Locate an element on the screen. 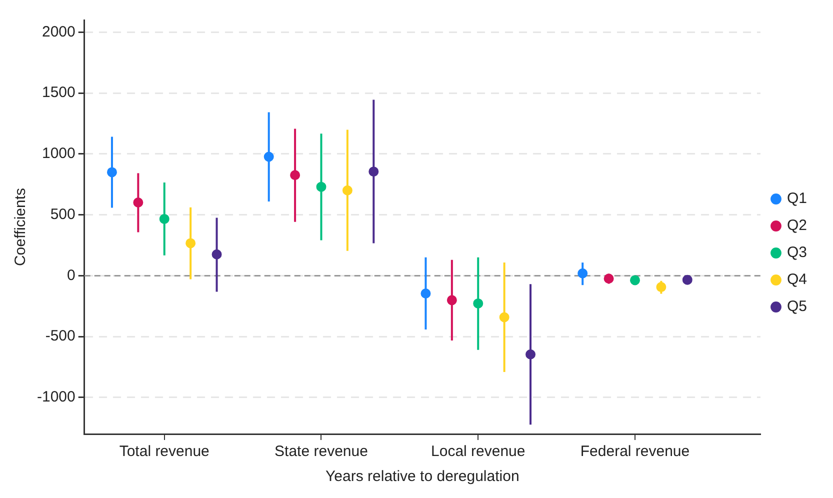 Image resolution: width=833 pixels, height=498 pixels. y-tick-label: -500 is located at coordinates (60, 336).